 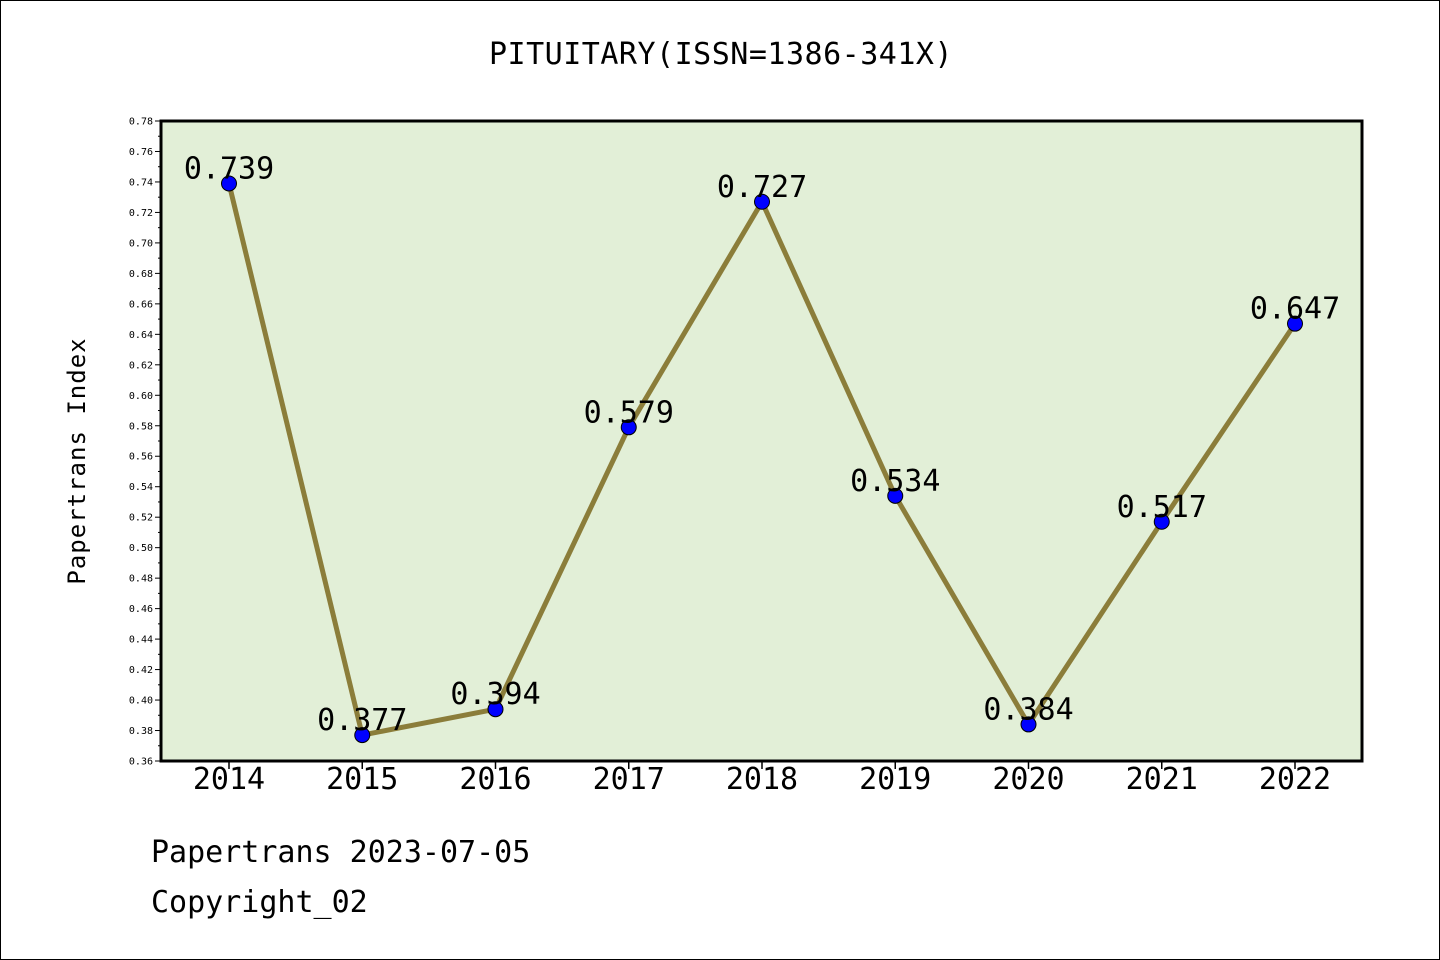 I want to click on y-tick-label: 0.58, so click(x=141, y=426).